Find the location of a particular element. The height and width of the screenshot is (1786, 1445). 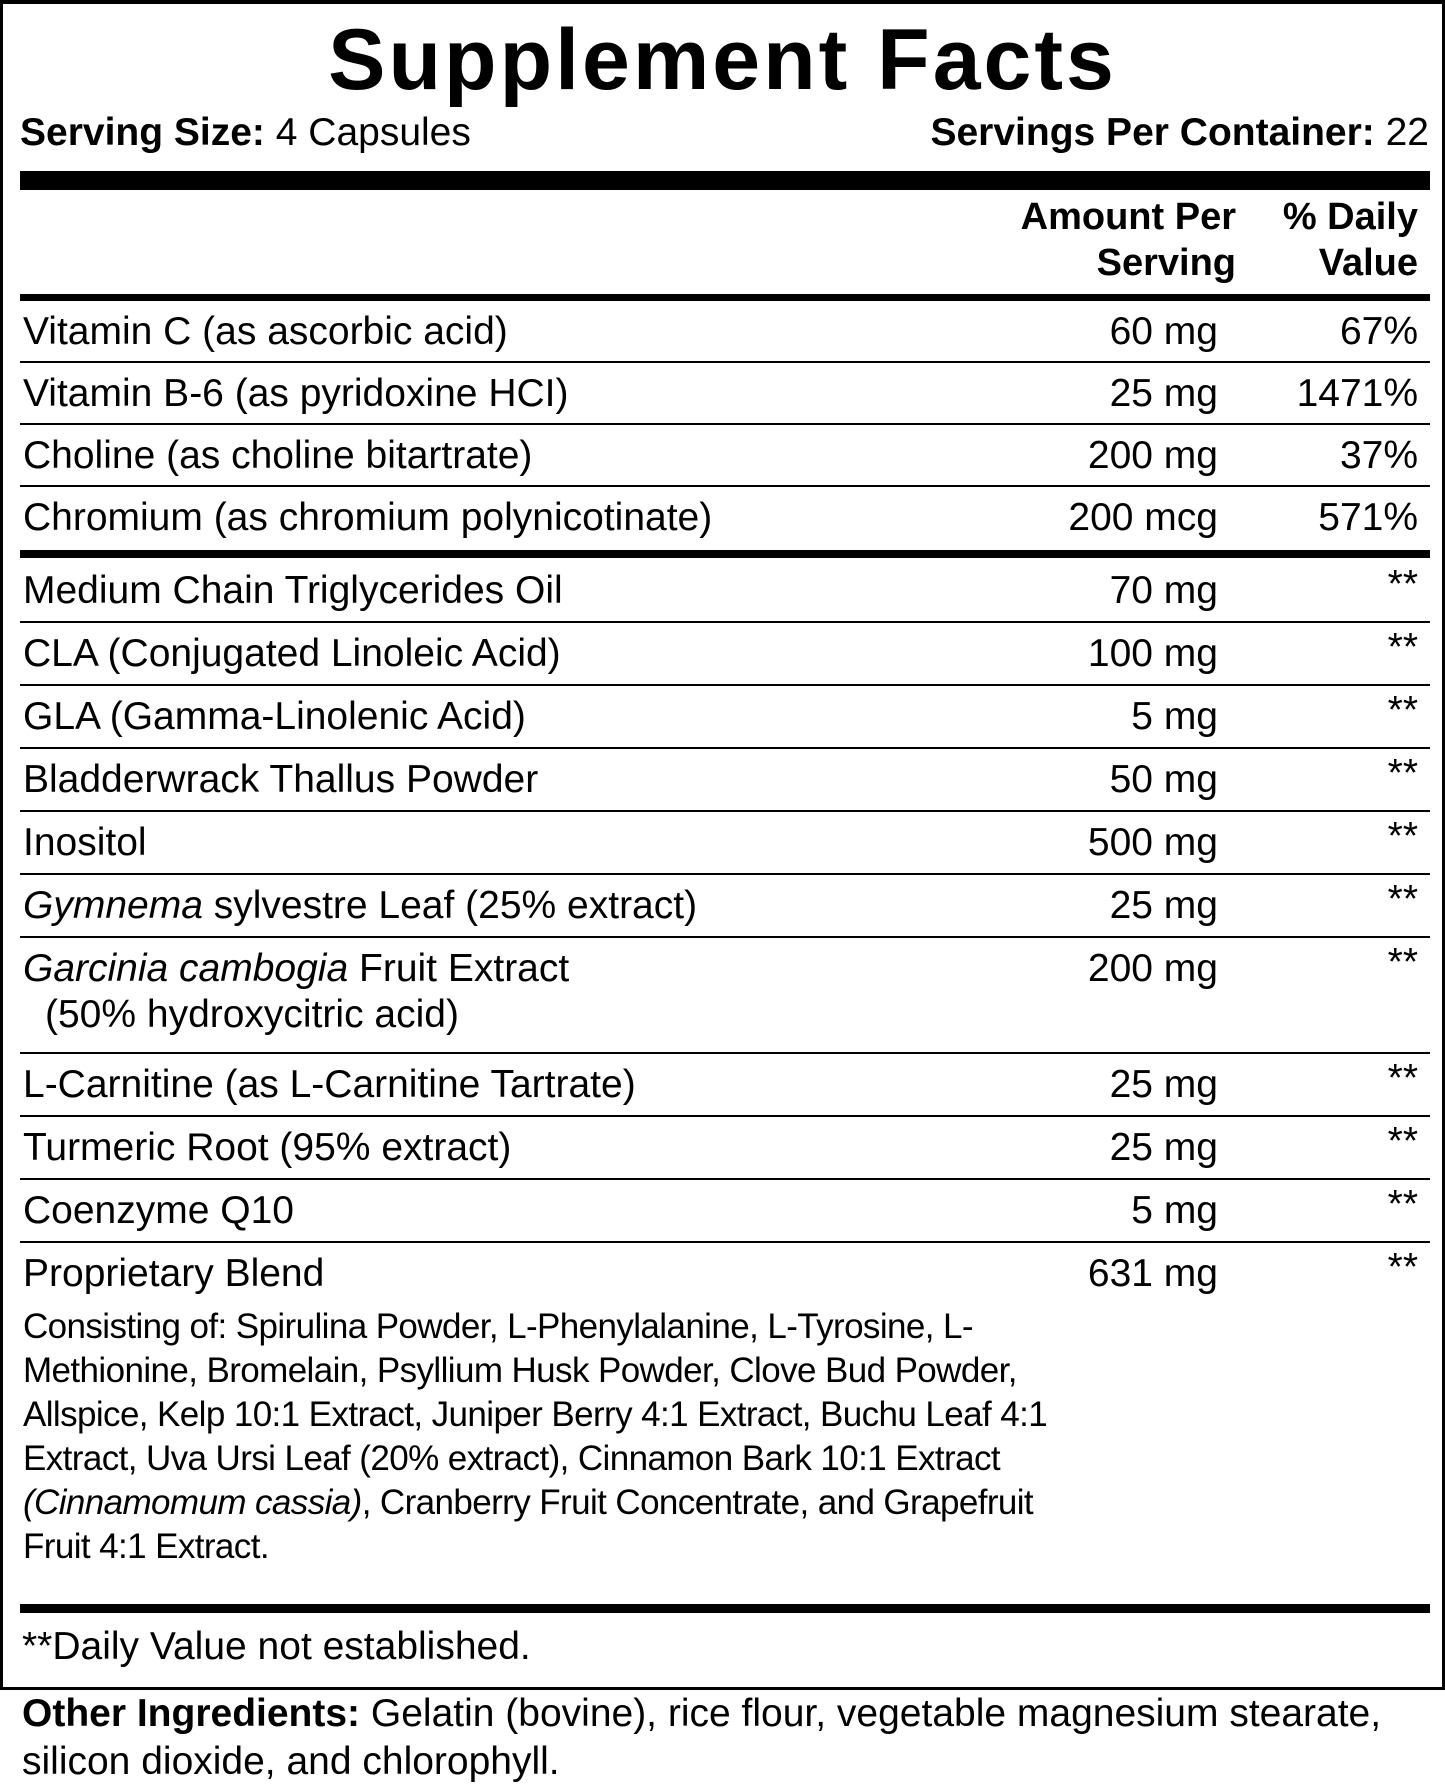

servings-per-container-value: 22 is located at coordinates (1401, 132).